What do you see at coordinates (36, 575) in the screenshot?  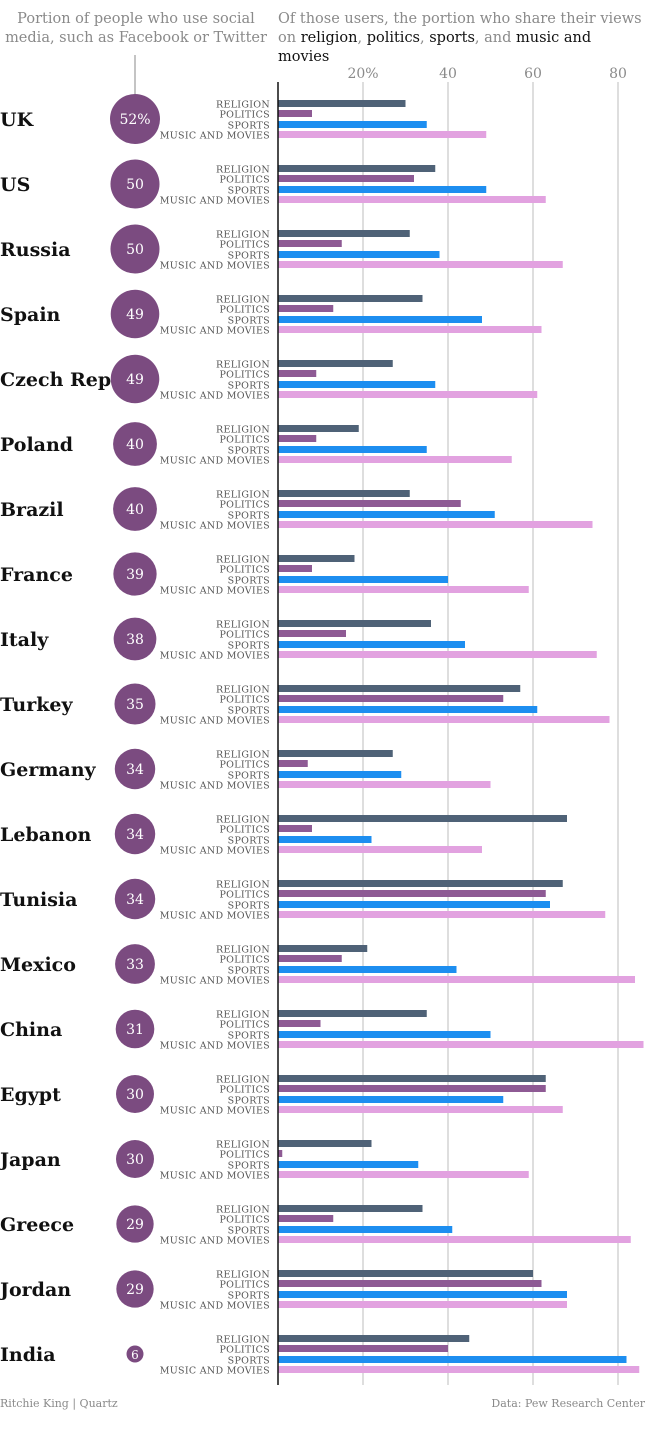 I see `country-name-france: France` at bounding box center [36, 575].